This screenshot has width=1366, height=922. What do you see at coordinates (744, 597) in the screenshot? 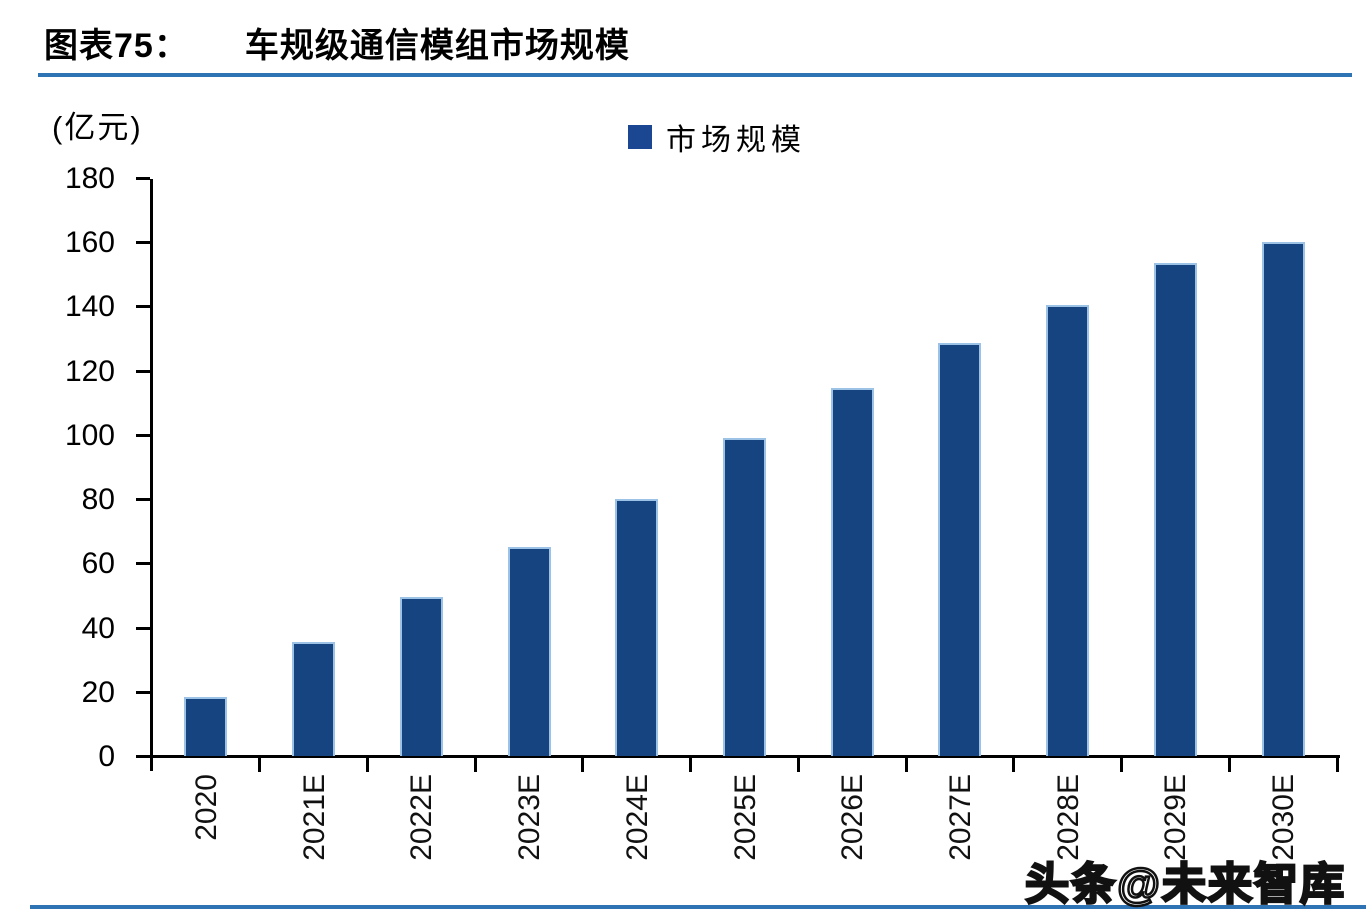
I see `bar-2025E` at bounding box center [744, 597].